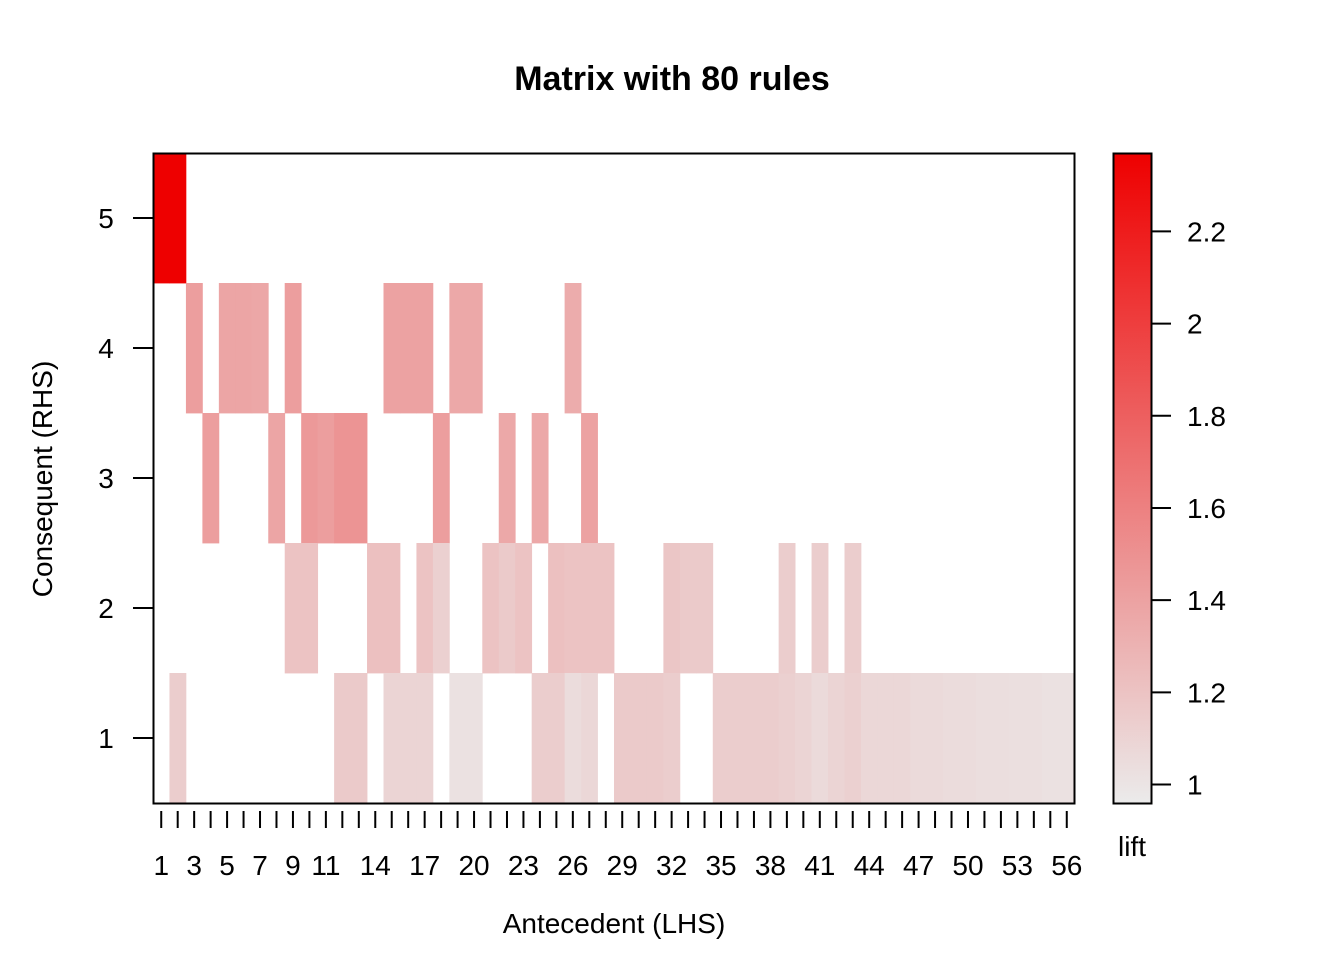 Image resolution: width=1344 pixels, height=960 pixels. I want to click on legend-tick-label: 1.2, so click(1206, 692).